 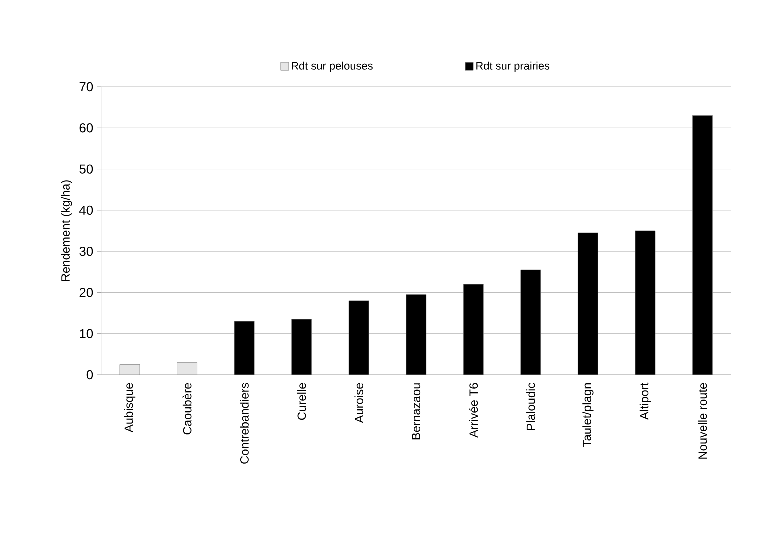 I want to click on y-tick-label: 60, so click(x=87, y=128).